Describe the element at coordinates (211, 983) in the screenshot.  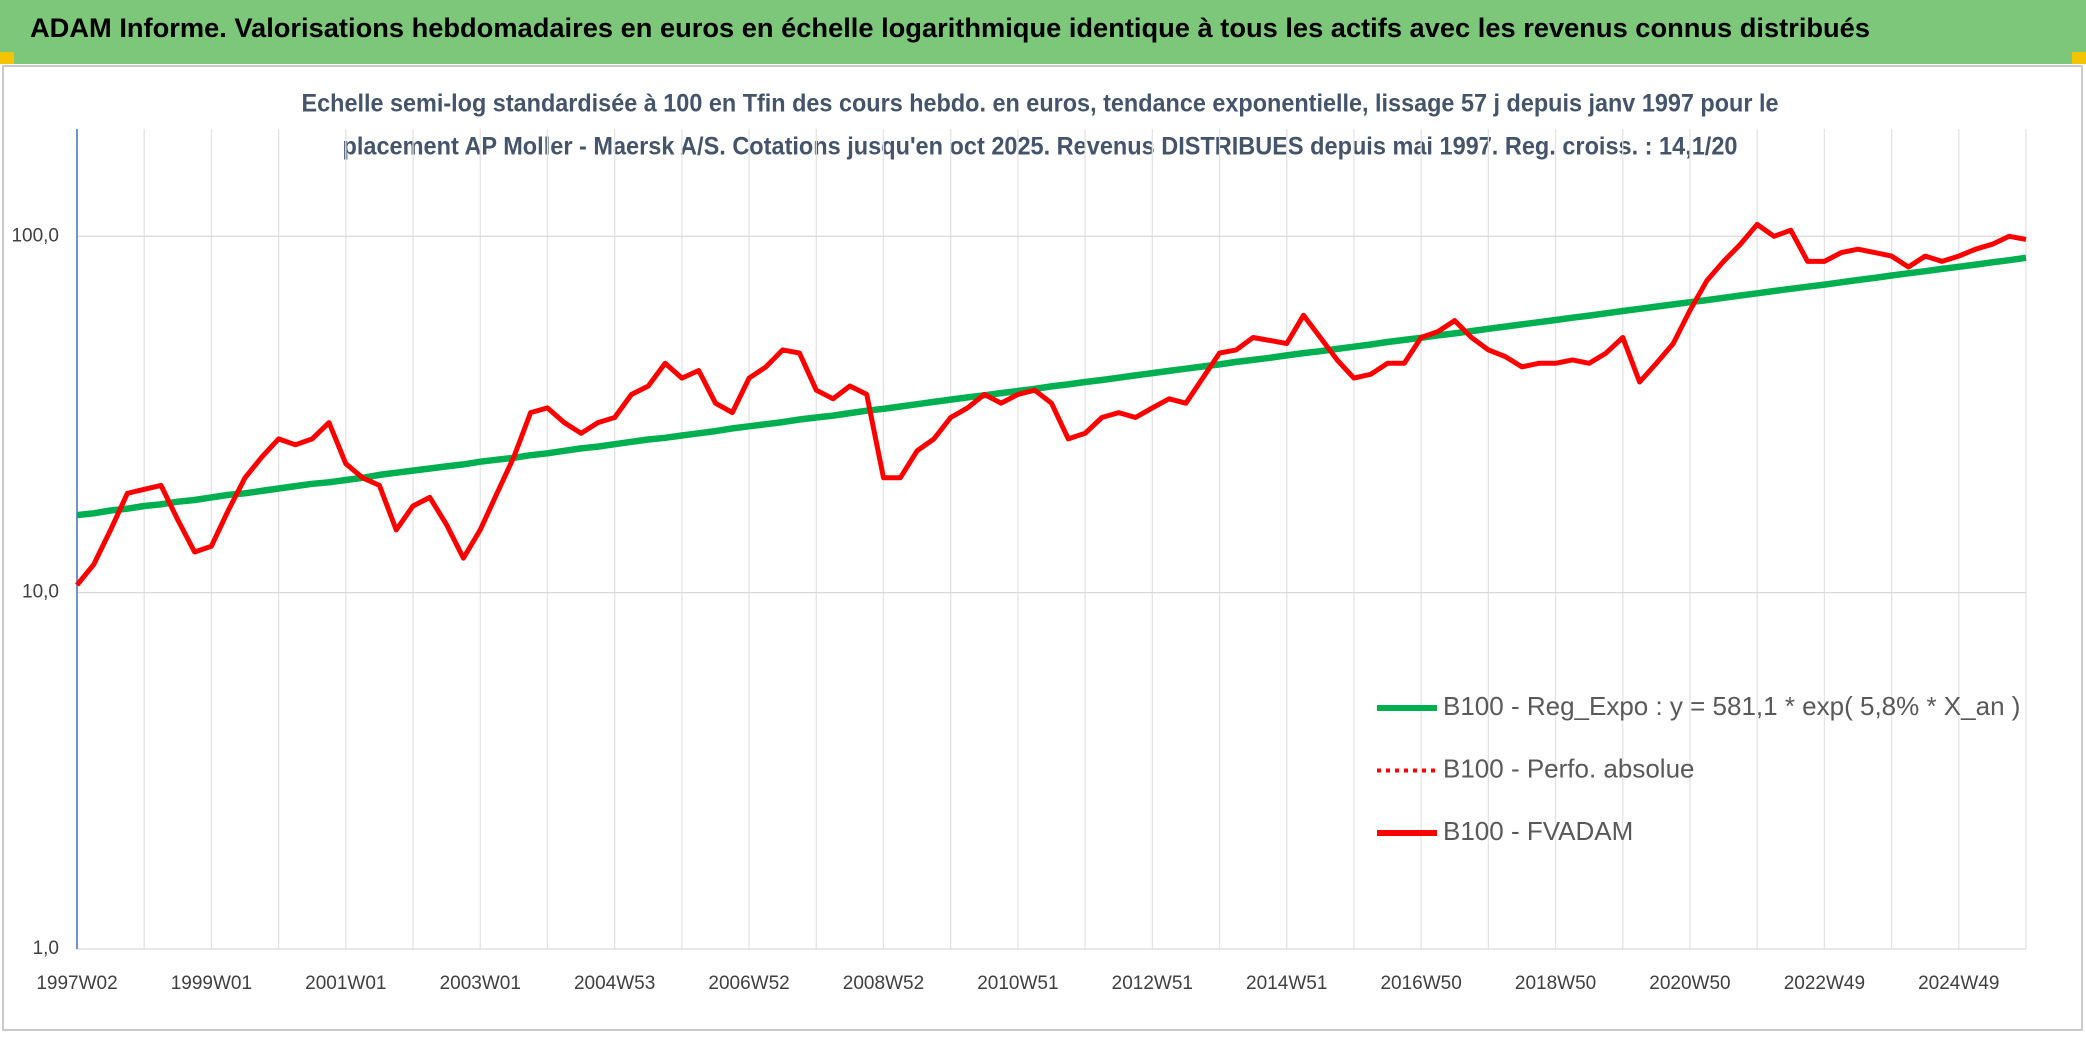
I see `x-tick-label: 1999W01` at that location.